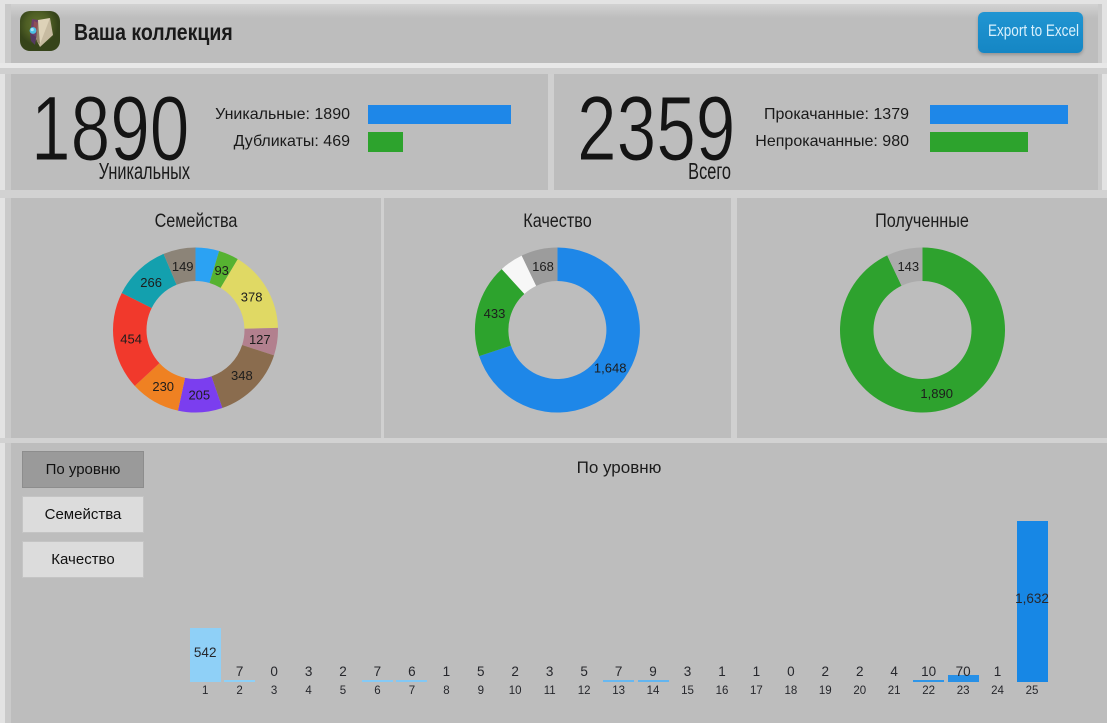  Describe the element at coordinates (163, 386) in the screenshot. I see `svg-text: 230` at that location.